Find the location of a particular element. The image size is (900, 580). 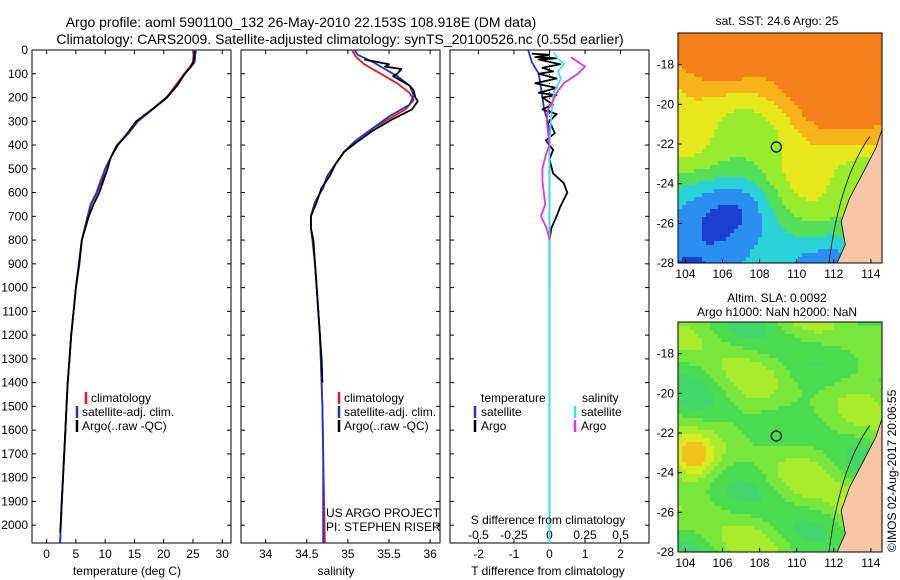

y-tick-label: 600 is located at coordinates (18, 193).